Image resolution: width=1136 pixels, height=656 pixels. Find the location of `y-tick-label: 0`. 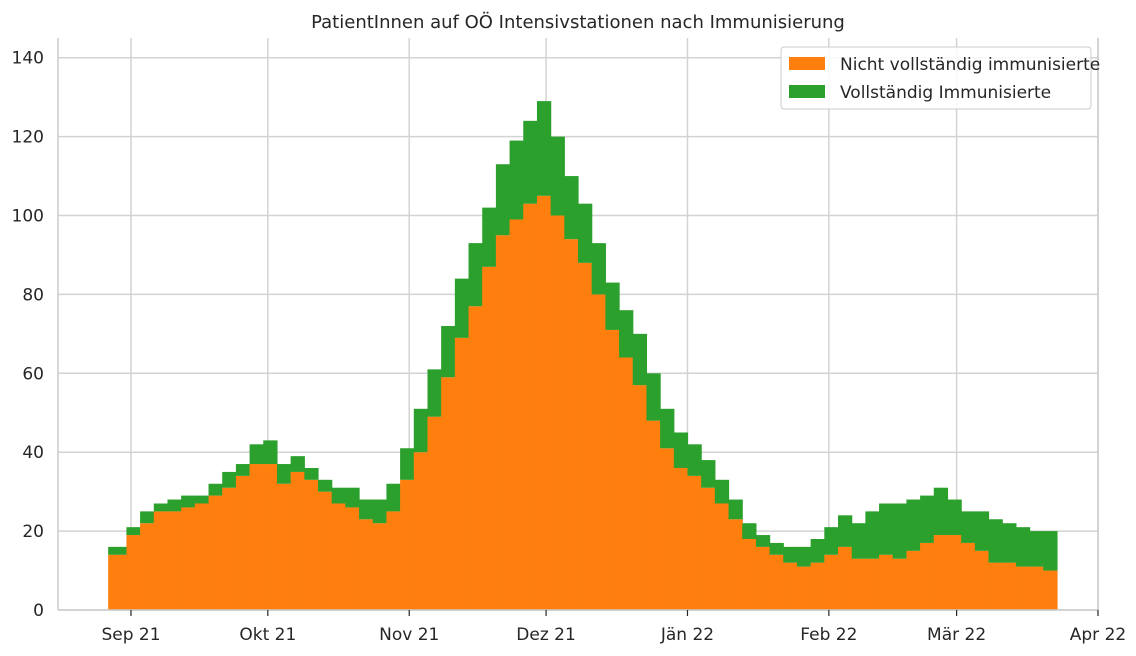

y-tick-label: 0 is located at coordinates (38, 611).